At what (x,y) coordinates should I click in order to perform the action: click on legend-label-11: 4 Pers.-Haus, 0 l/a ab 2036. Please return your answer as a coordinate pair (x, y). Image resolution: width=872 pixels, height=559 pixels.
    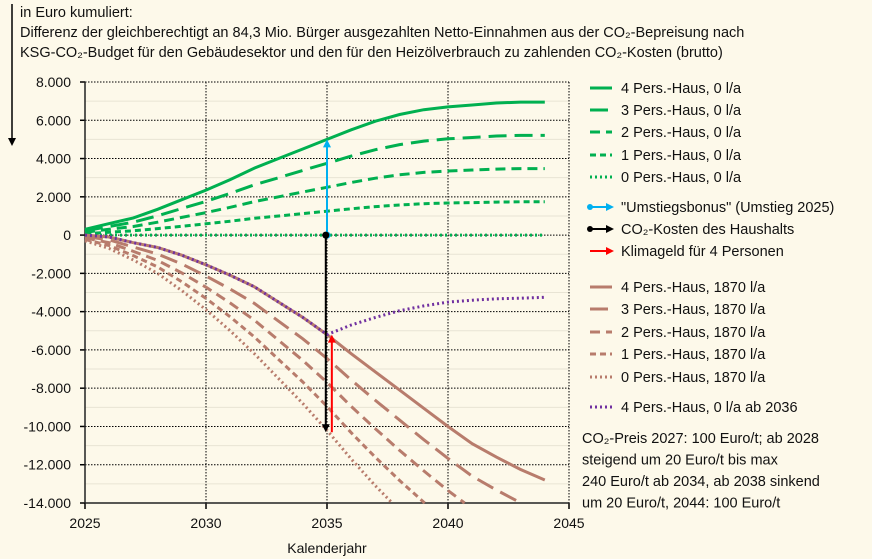
    Looking at the image, I should click on (709, 408).